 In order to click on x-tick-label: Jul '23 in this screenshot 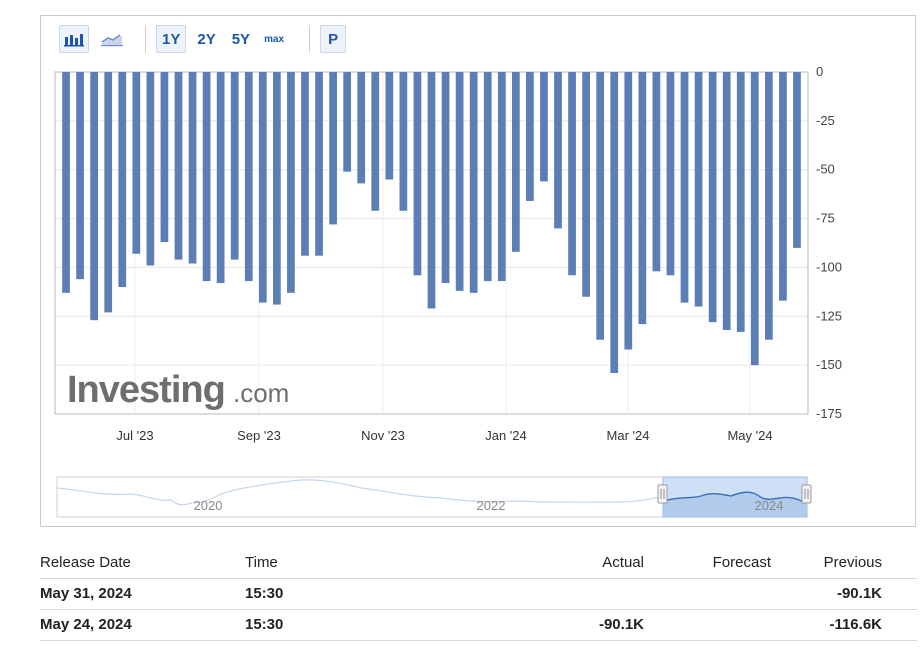, I will do `click(134, 435)`.